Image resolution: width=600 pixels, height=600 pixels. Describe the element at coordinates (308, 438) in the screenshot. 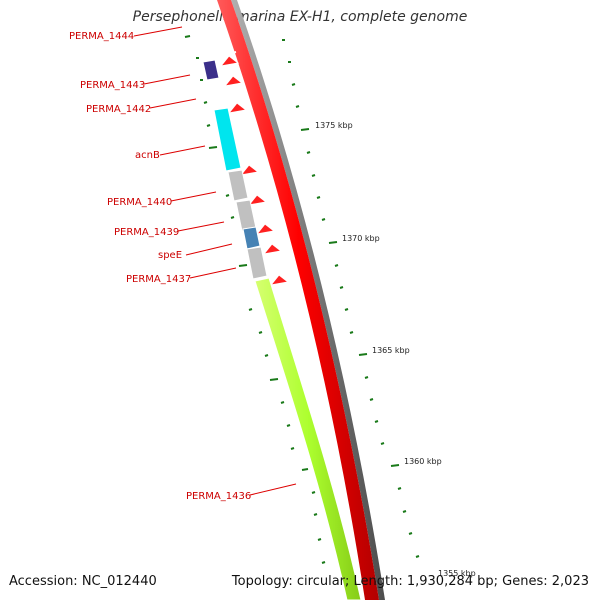

I see `cog-feature-perma1436` at that location.